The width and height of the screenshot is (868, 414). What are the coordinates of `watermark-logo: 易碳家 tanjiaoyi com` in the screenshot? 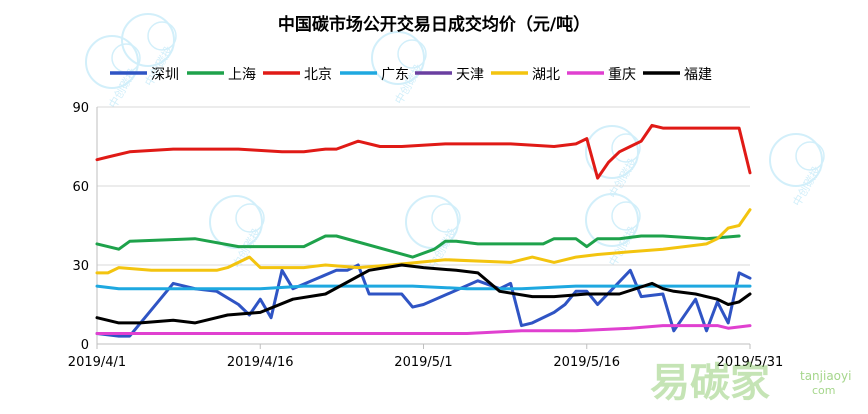 It's located at (750, 383).